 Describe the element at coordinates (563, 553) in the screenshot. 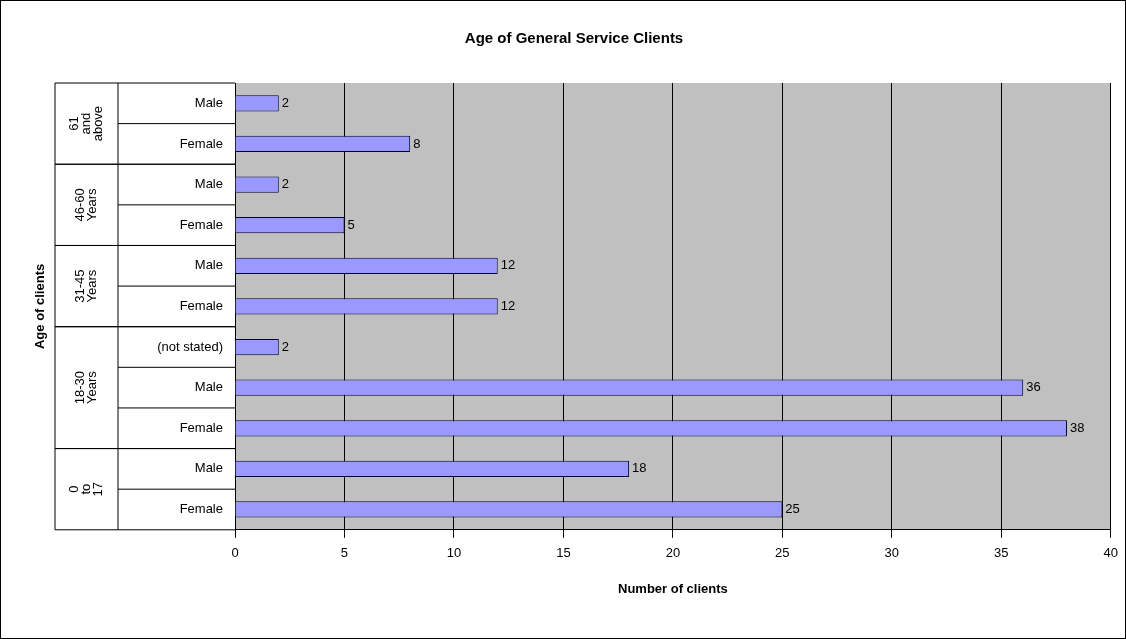

I see `x-tick-label: 15` at that location.